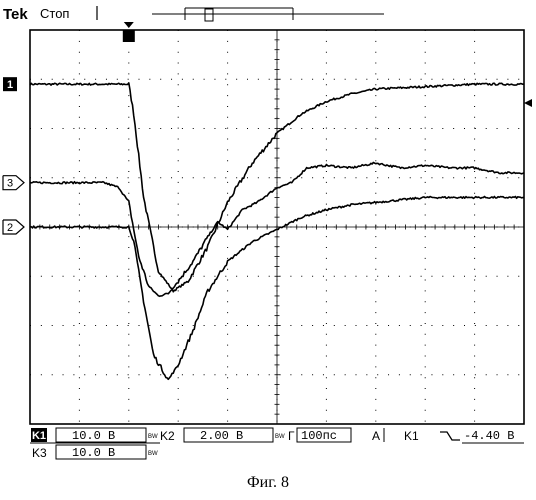 The width and height of the screenshot is (536, 500). What do you see at coordinates (10, 184) in the screenshot?
I see `ch3-marker-label: 3` at bounding box center [10, 184].